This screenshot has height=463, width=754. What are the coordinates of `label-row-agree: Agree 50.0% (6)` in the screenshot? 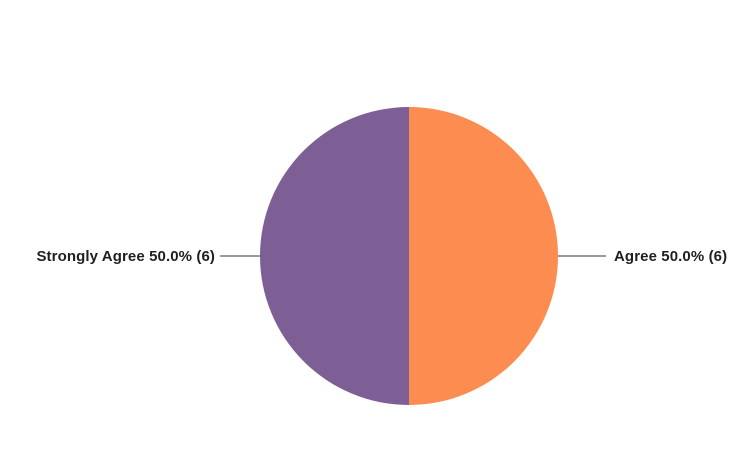 It's located at (642, 256).